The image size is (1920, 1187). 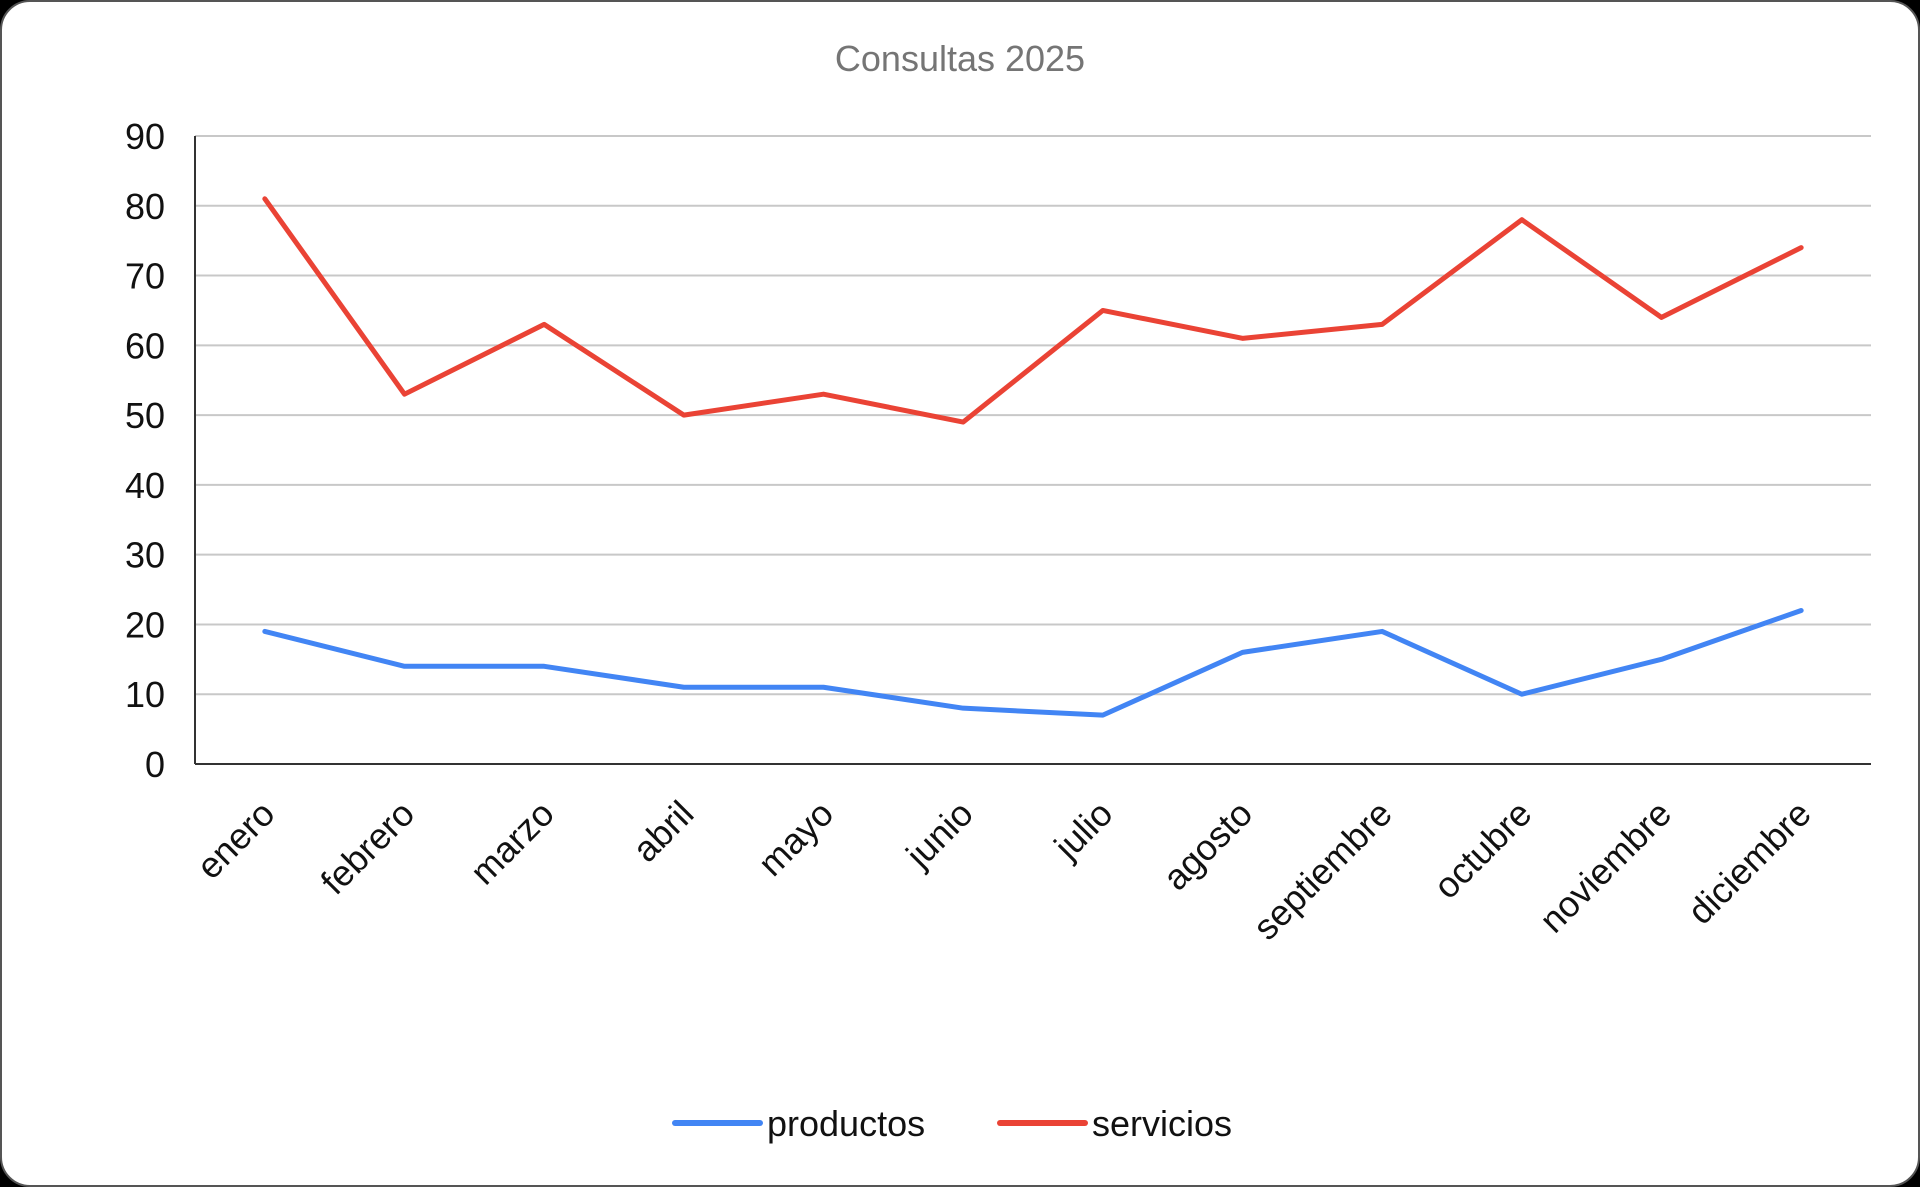 I want to click on x-tick-label: febrero, so click(x=368, y=848).